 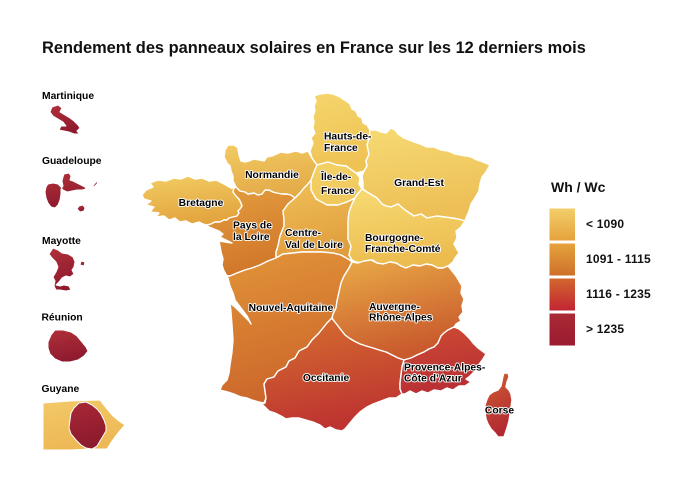 I want to click on svg-text: Bourgogne-, so click(x=394, y=238).